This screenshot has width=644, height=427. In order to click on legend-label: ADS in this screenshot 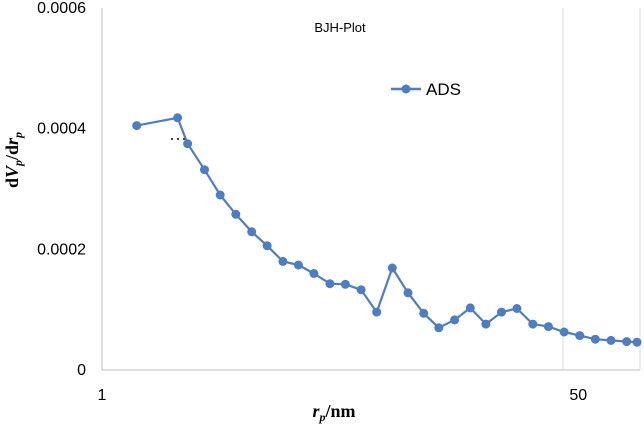, I will do `click(443, 89)`.